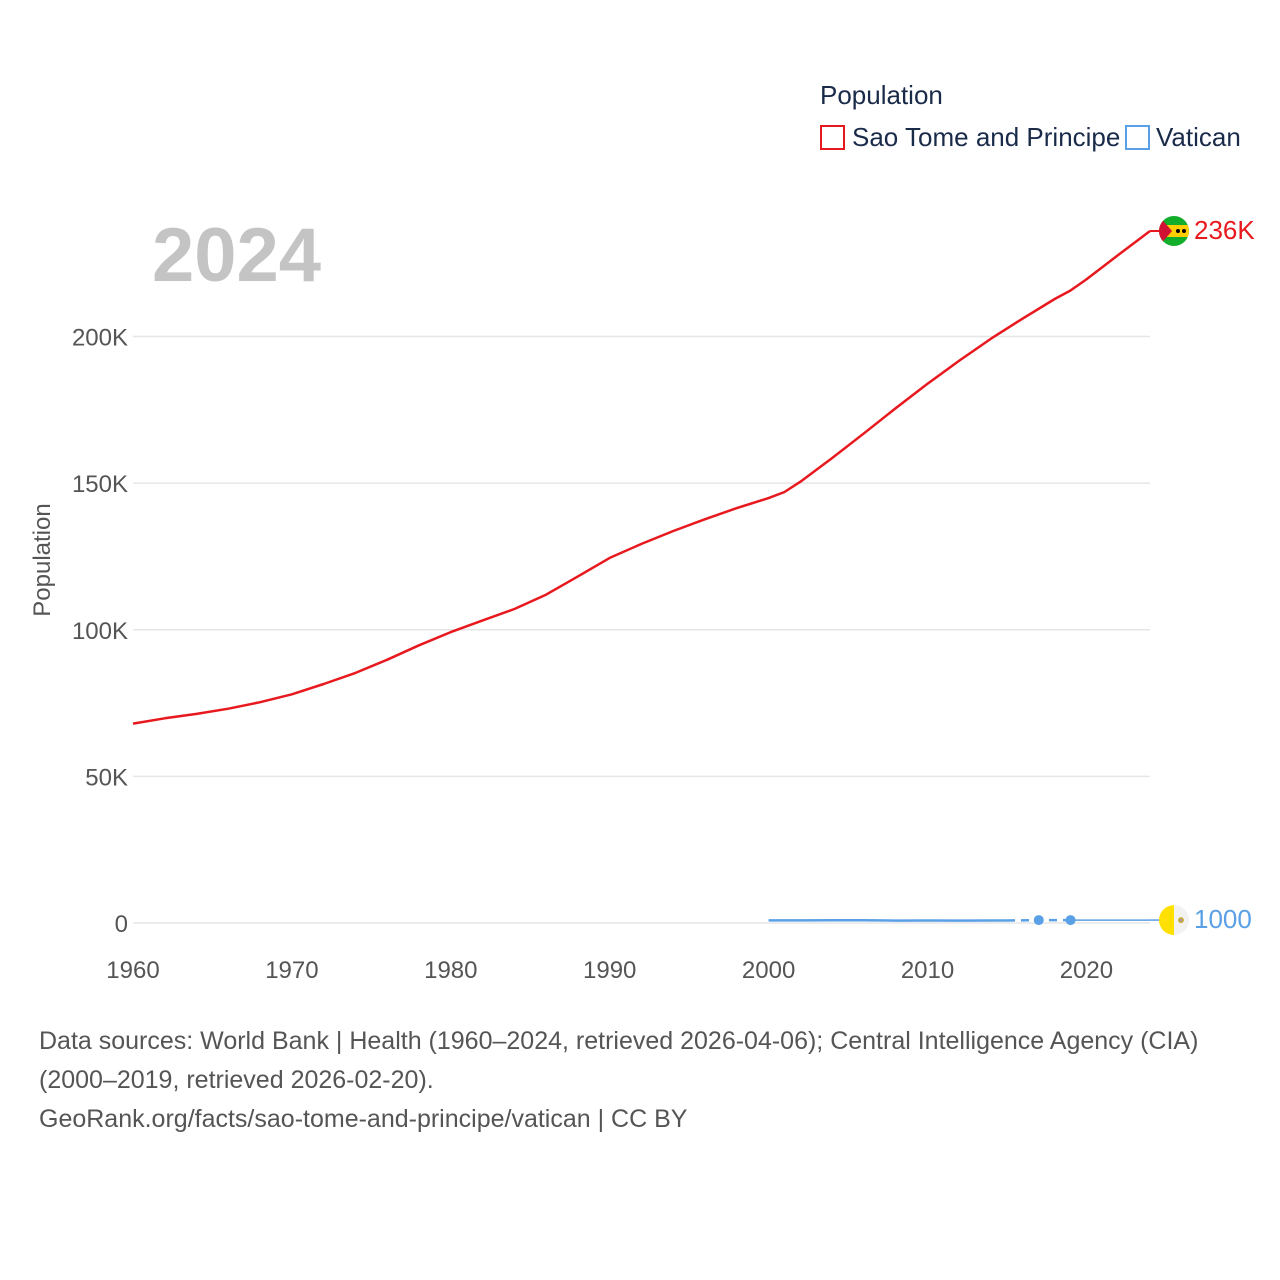 This screenshot has height=1280, width=1280. What do you see at coordinates (986, 137) in the screenshot?
I see `legend-label-sao-tome: Sao Tome and Principe` at bounding box center [986, 137].